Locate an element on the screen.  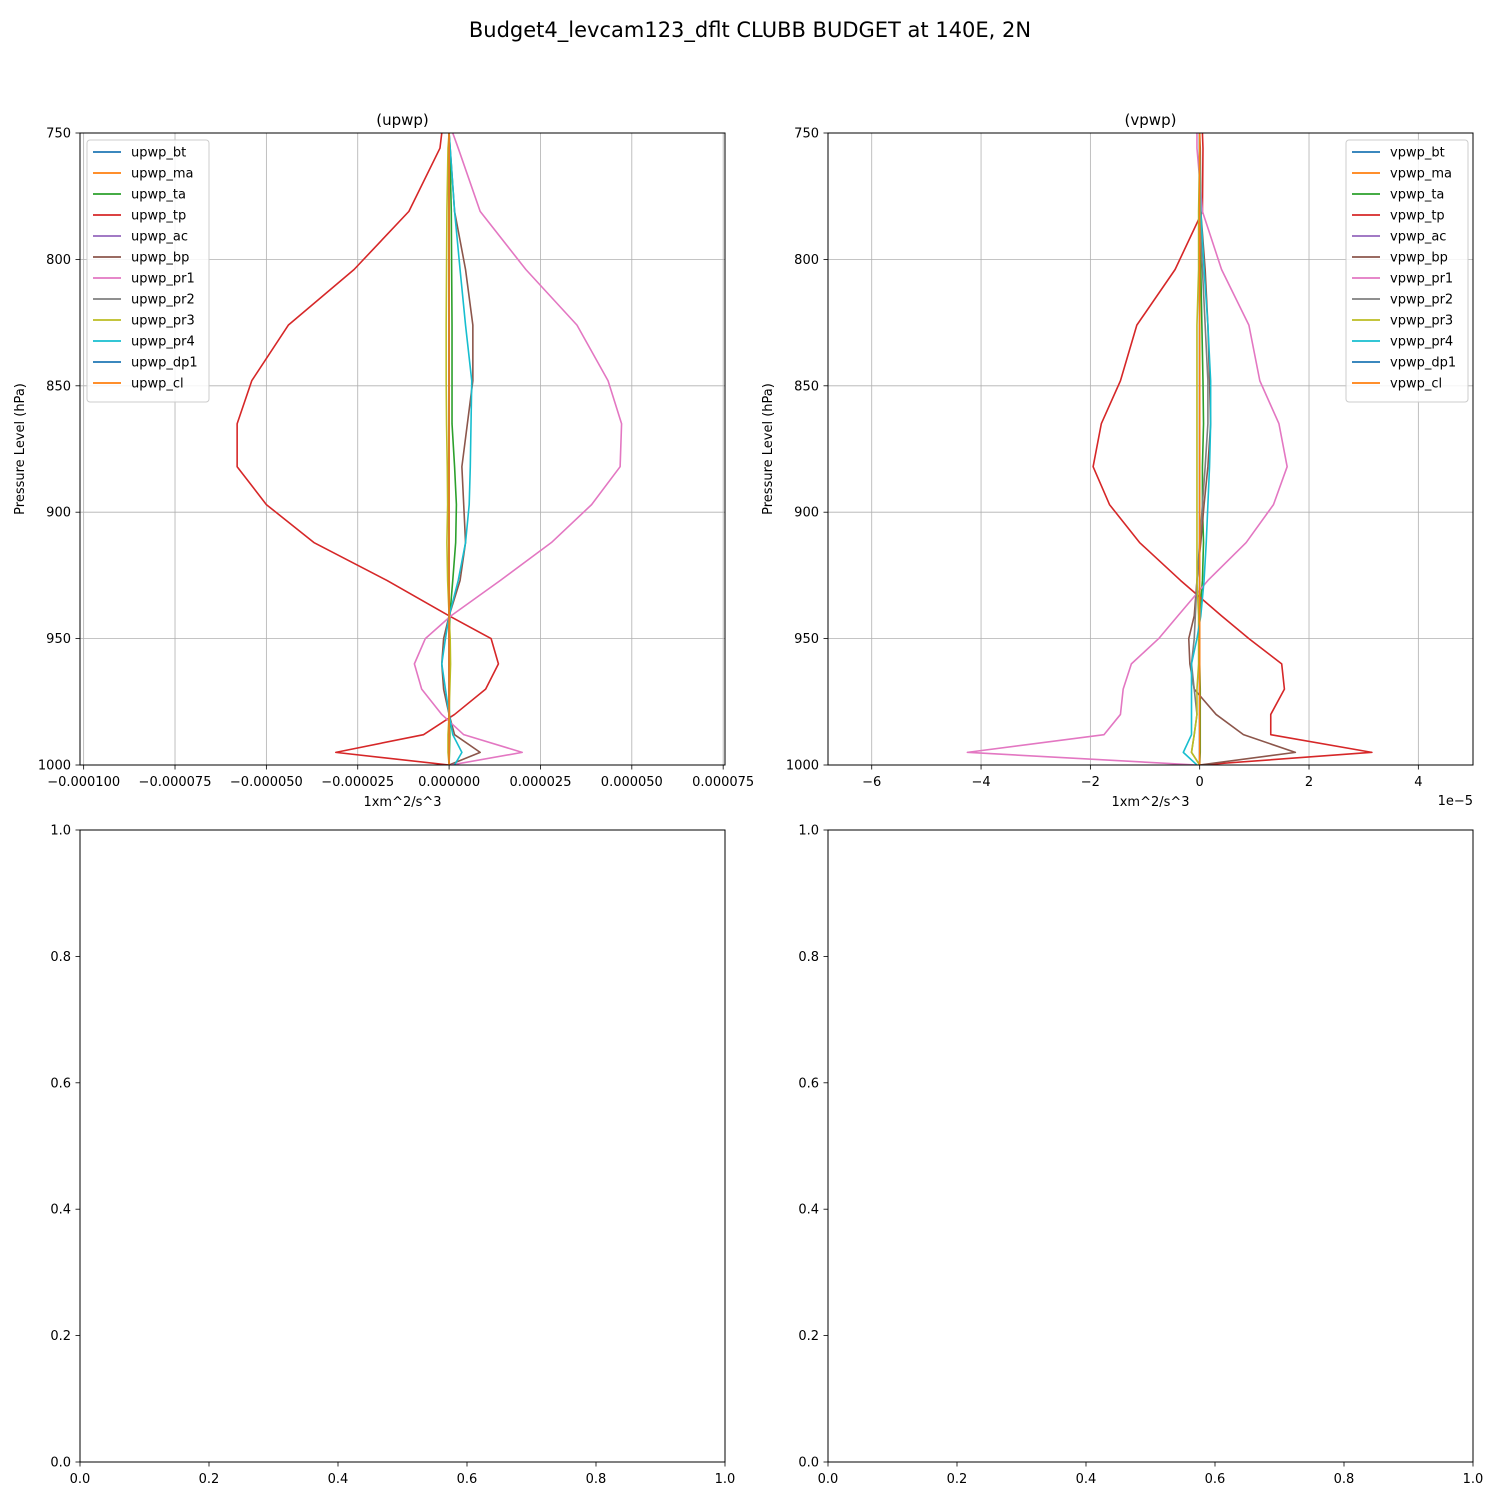
x-tick-label: −2 is located at coordinates (1090, 782).